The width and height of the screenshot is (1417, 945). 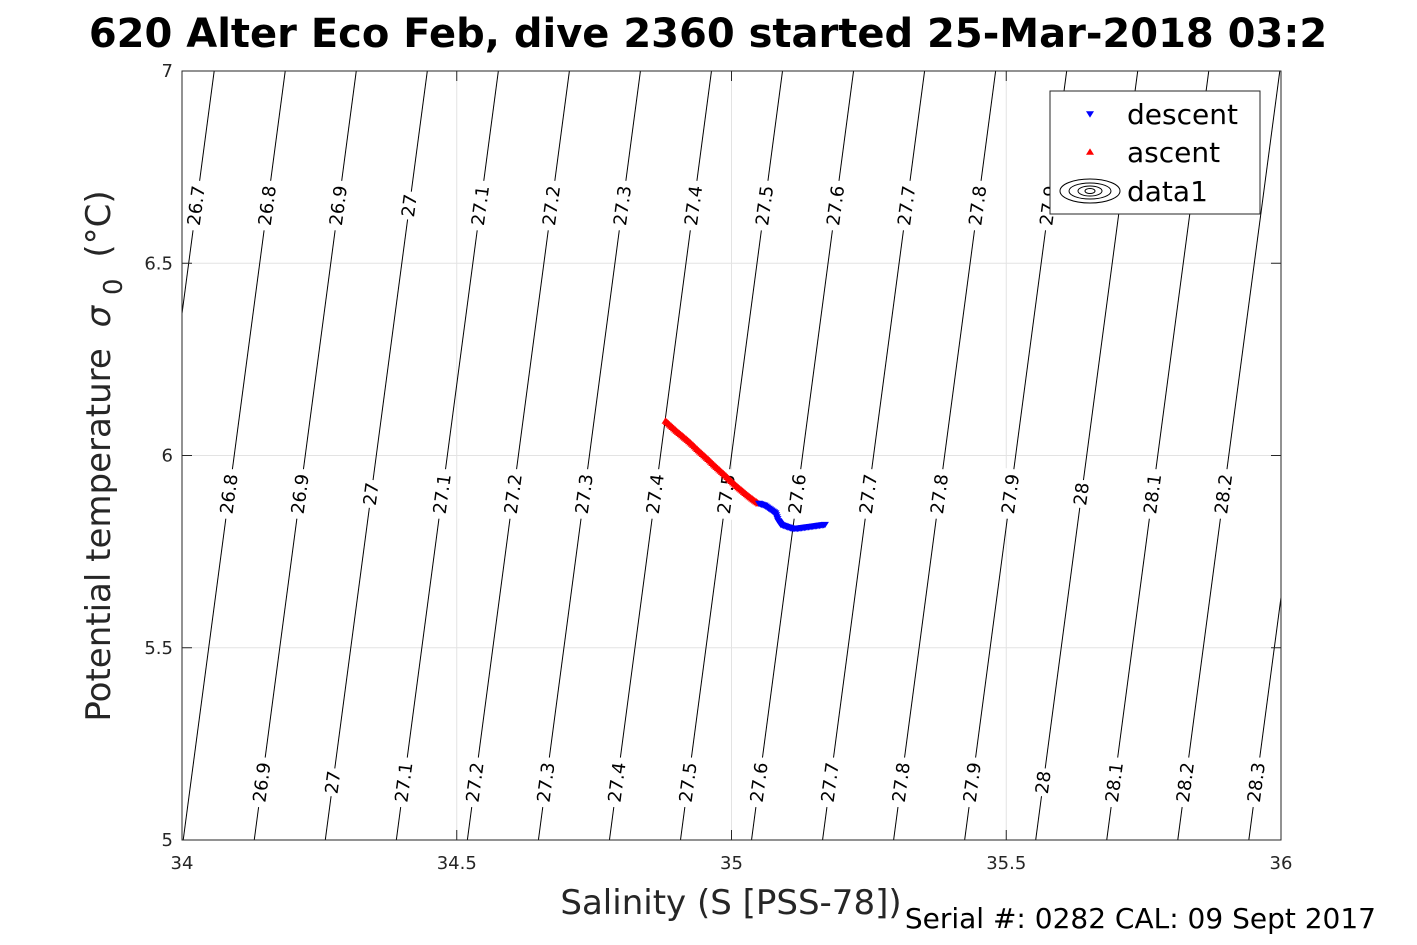 I want to click on legend-label-descent: descent, so click(x=1182, y=114).